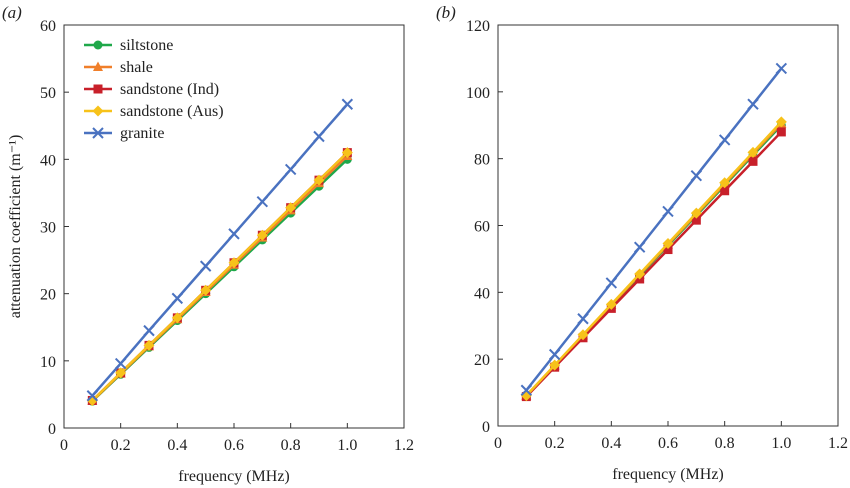 The height and width of the screenshot is (488, 850). What do you see at coordinates (52, 429) in the screenshot?
I see `y-tick-label: 0` at bounding box center [52, 429].